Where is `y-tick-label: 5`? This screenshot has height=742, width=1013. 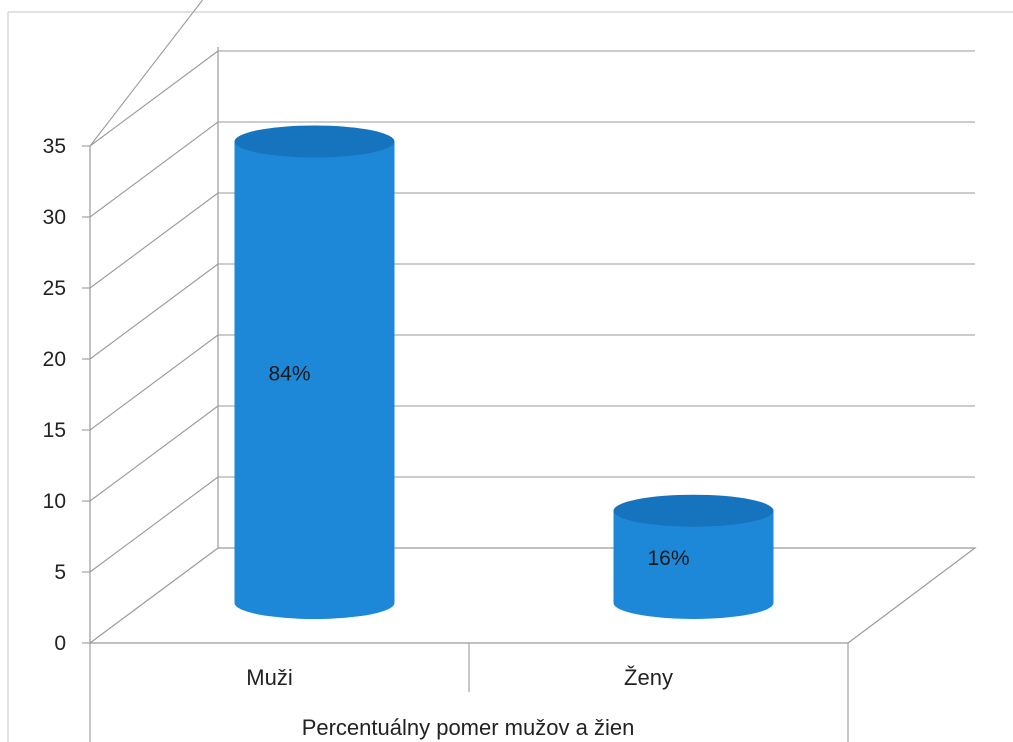
y-tick-label: 5 is located at coordinates (60, 572).